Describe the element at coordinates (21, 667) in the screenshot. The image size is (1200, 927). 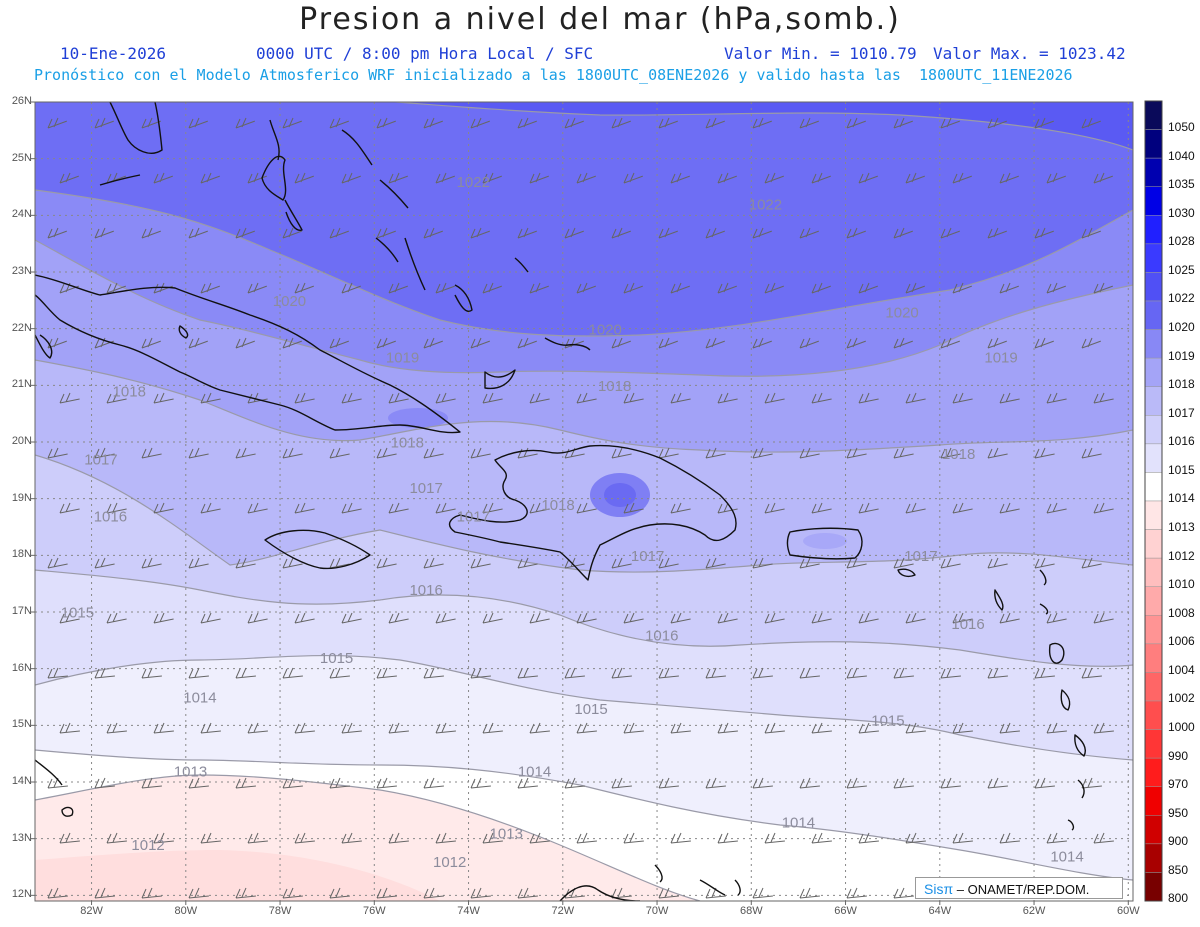
I see `lat-label: 16N` at that location.